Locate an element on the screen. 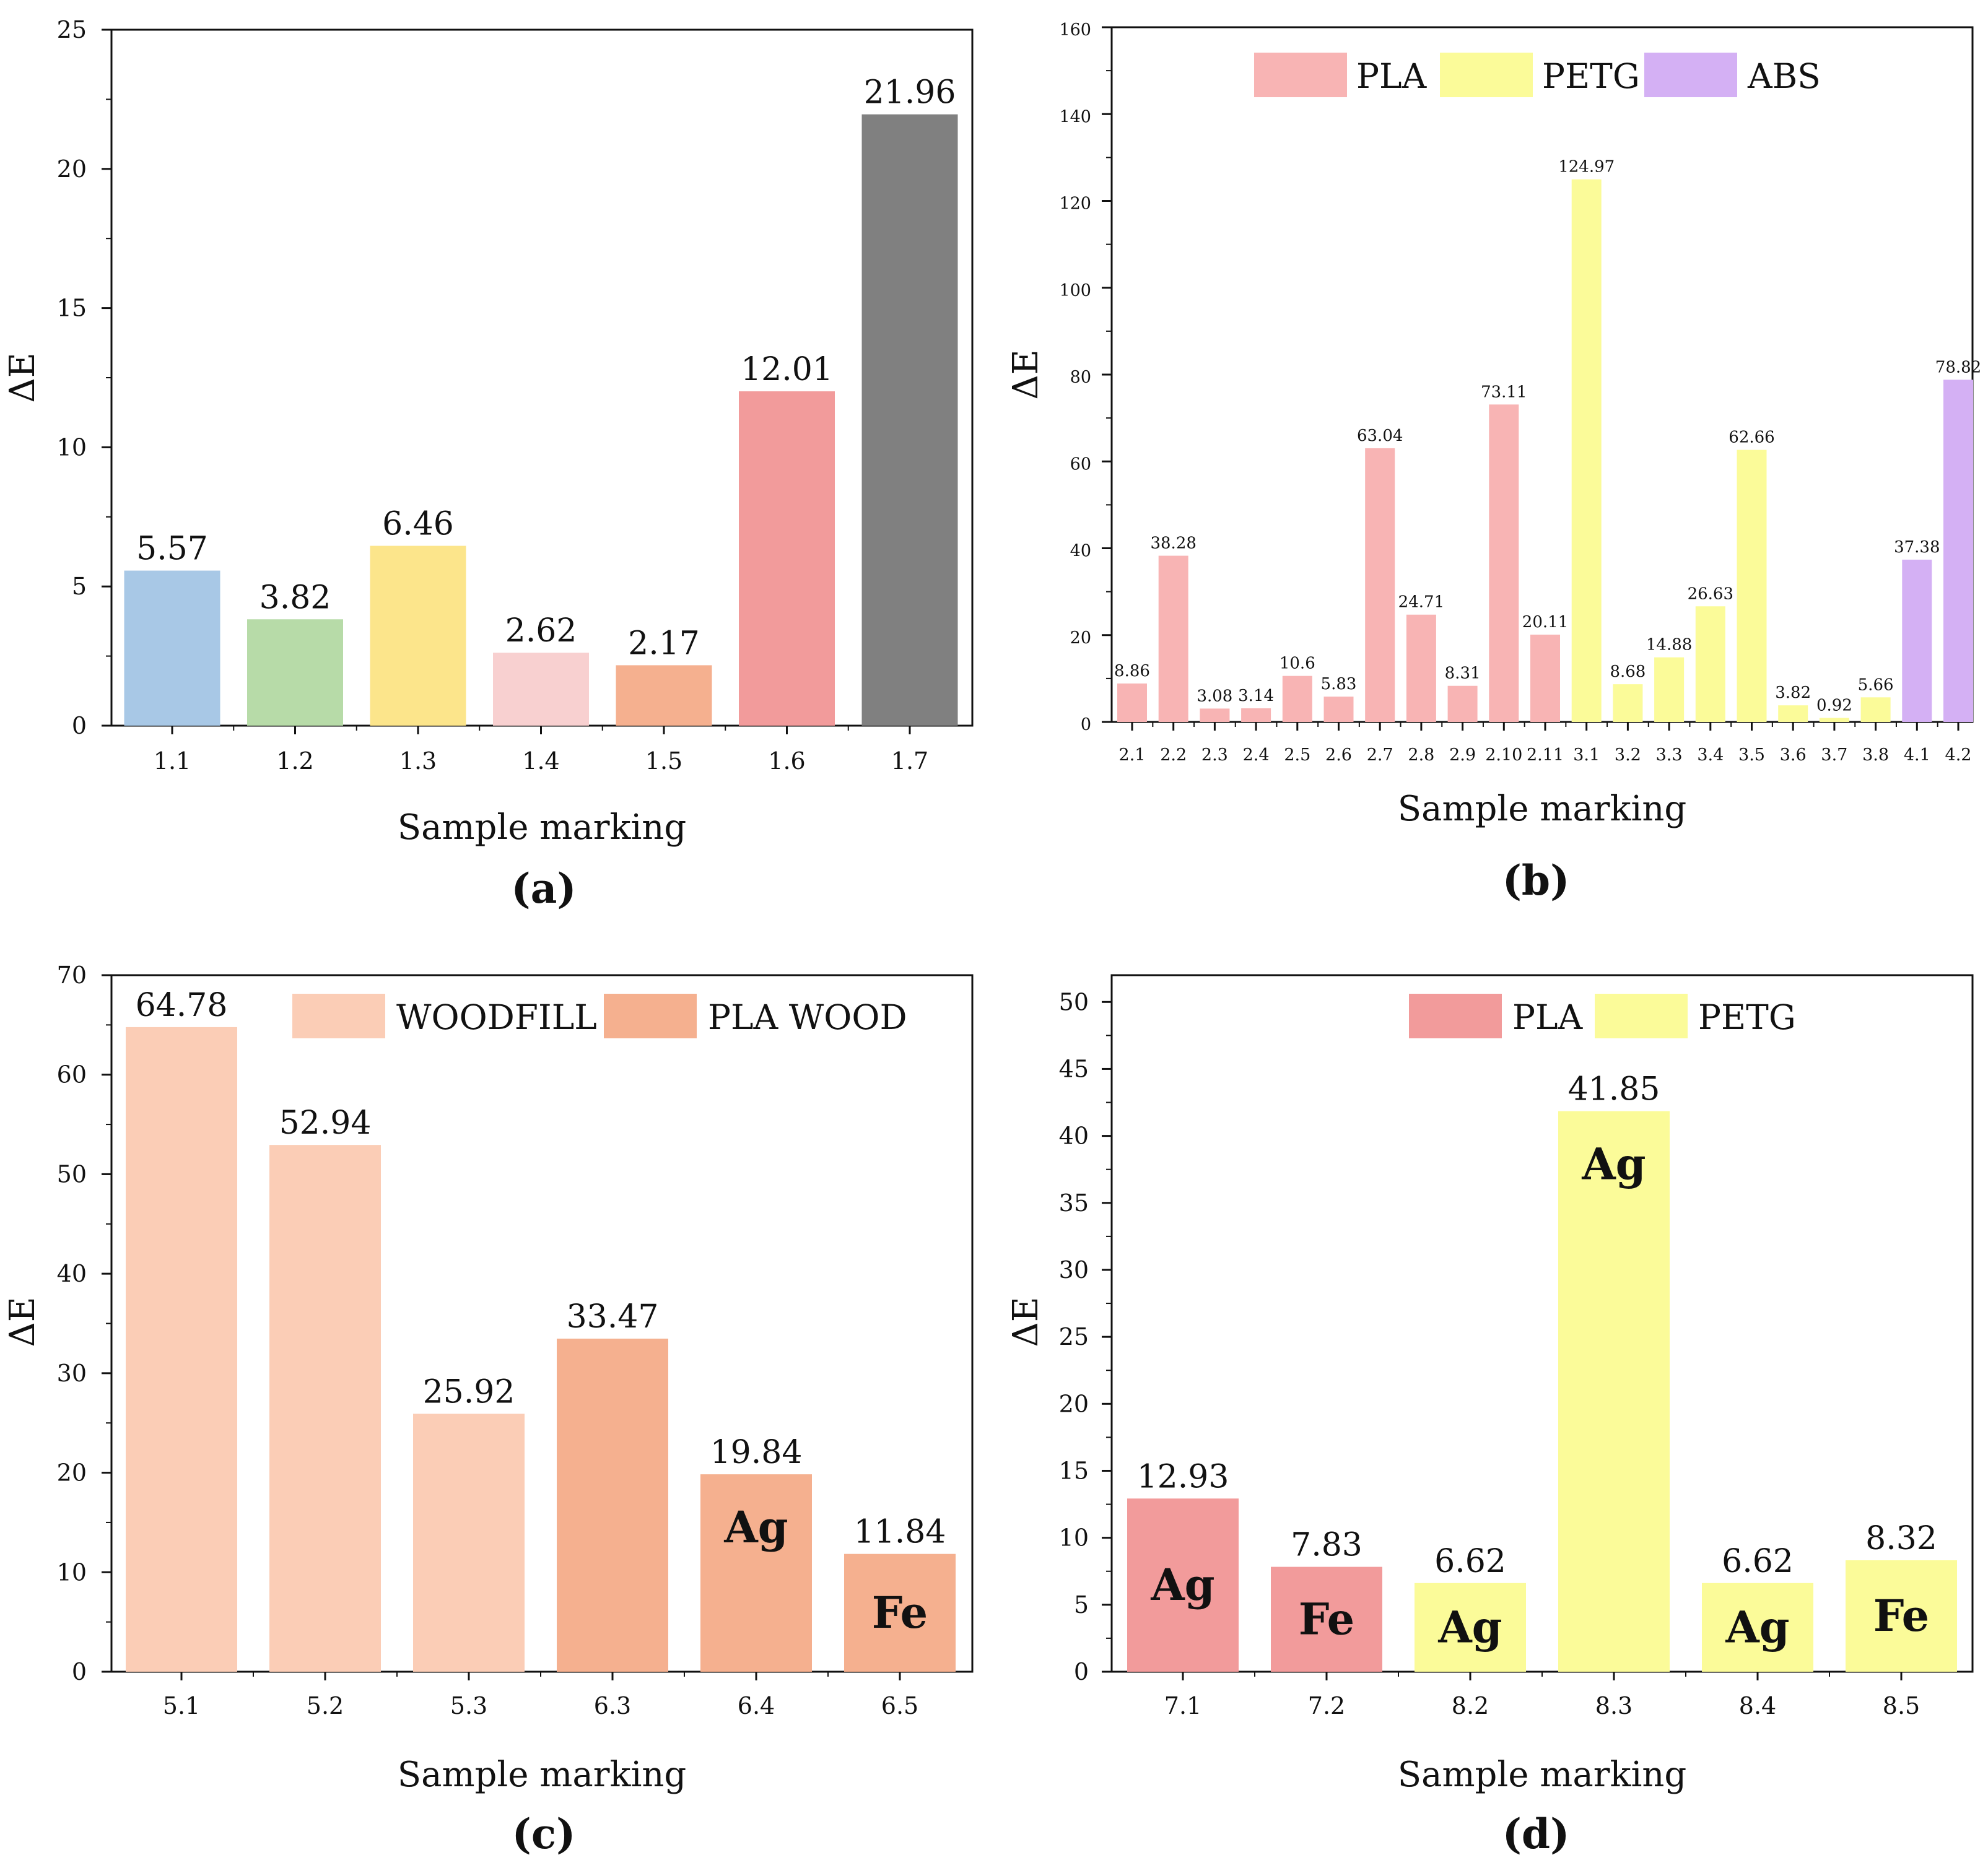  x-tick-label: 2.4 is located at coordinates (1256, 755).